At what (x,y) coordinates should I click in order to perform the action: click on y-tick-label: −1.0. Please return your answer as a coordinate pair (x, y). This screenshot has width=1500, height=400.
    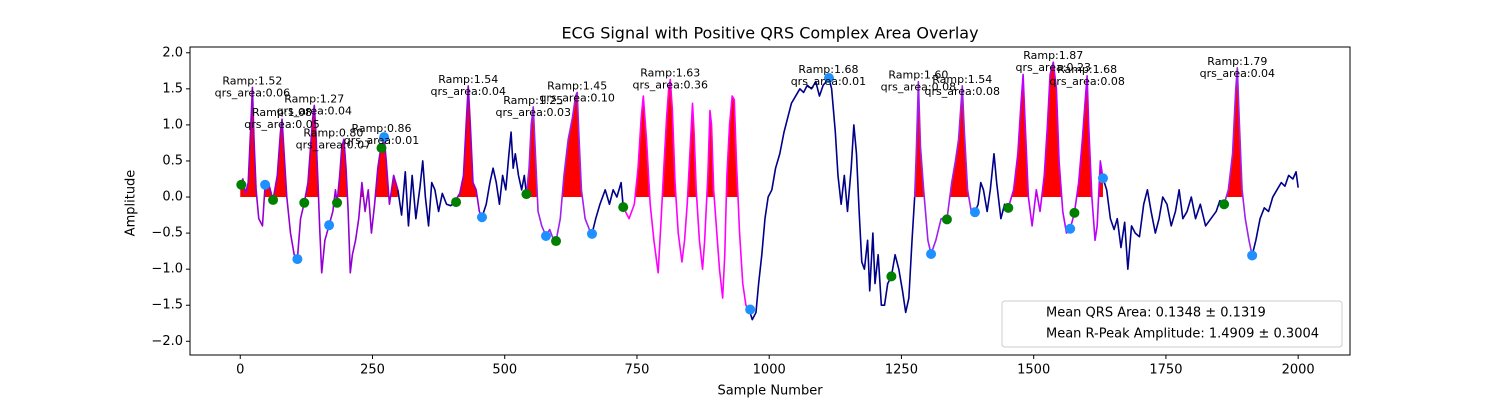
    Looking at the image, I should click on (167, 269).